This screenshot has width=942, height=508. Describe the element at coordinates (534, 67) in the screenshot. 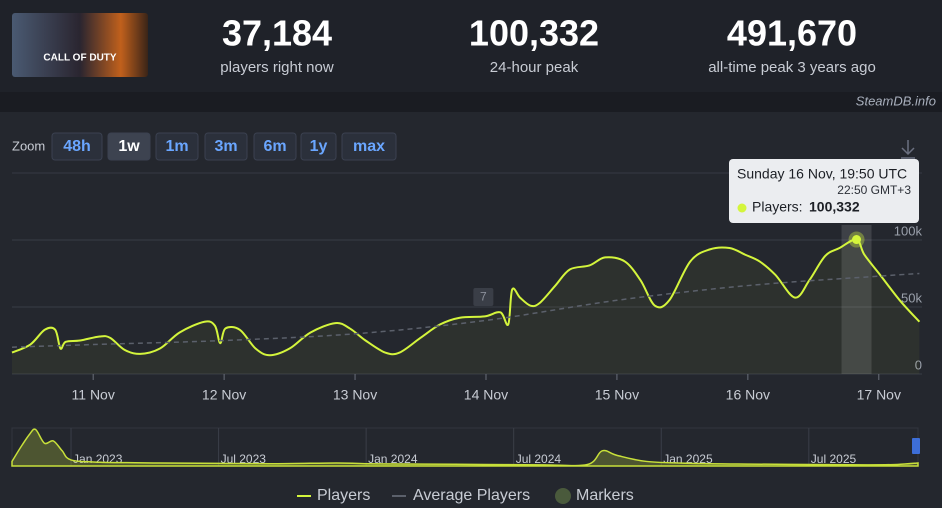

I see `stat-label: 24-hour peak` at that location.